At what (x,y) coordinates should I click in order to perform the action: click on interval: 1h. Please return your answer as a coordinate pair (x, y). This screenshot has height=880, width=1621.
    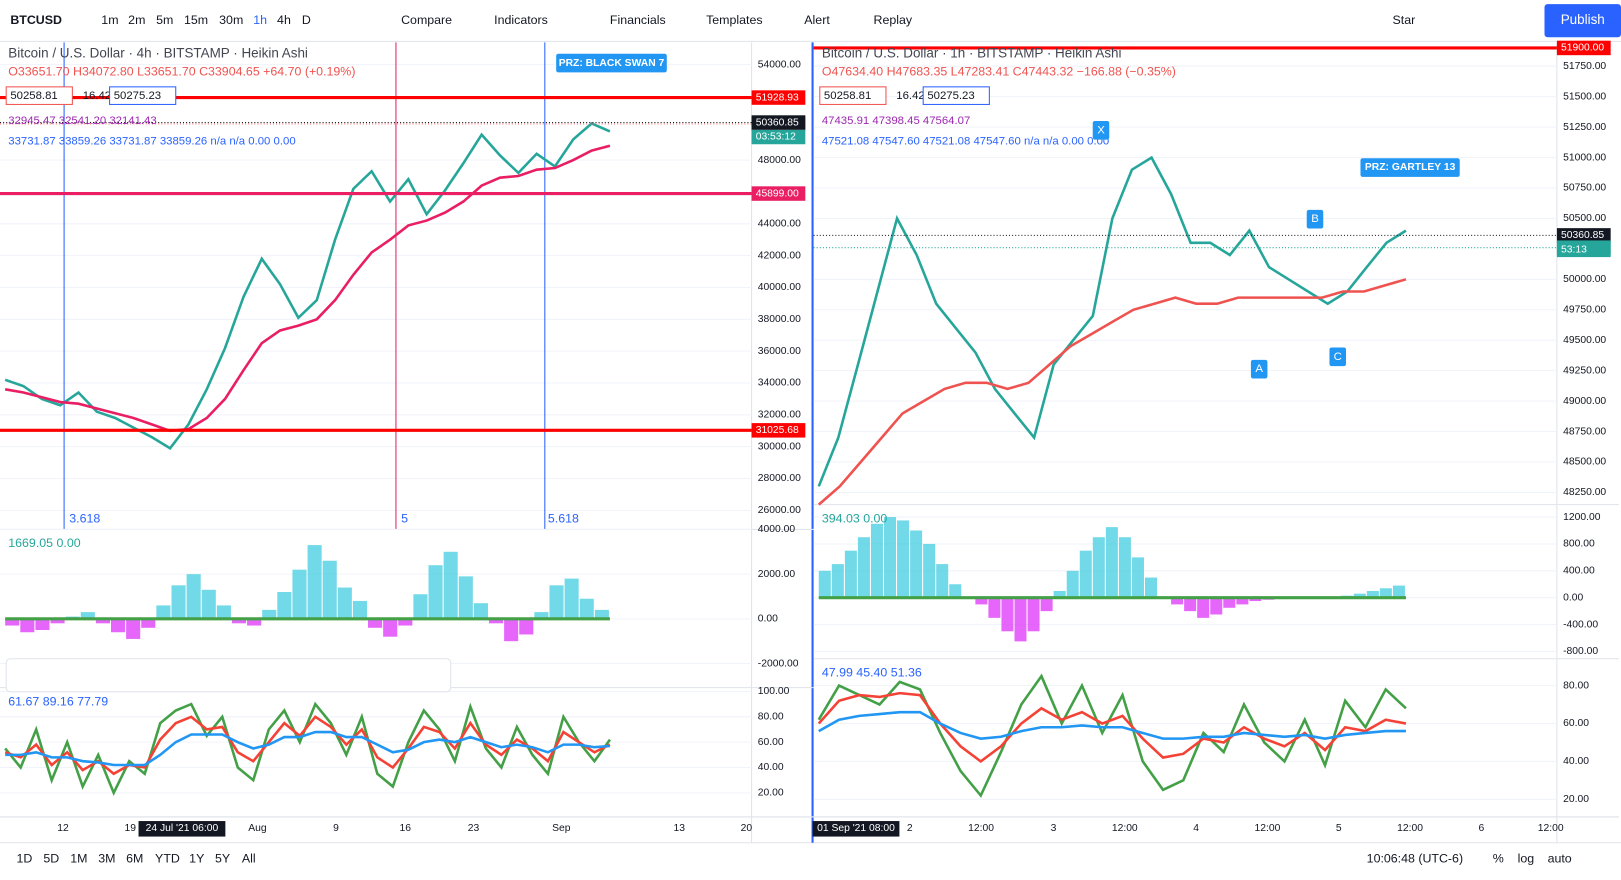
    Looking at the image, I should click on (260, 20).